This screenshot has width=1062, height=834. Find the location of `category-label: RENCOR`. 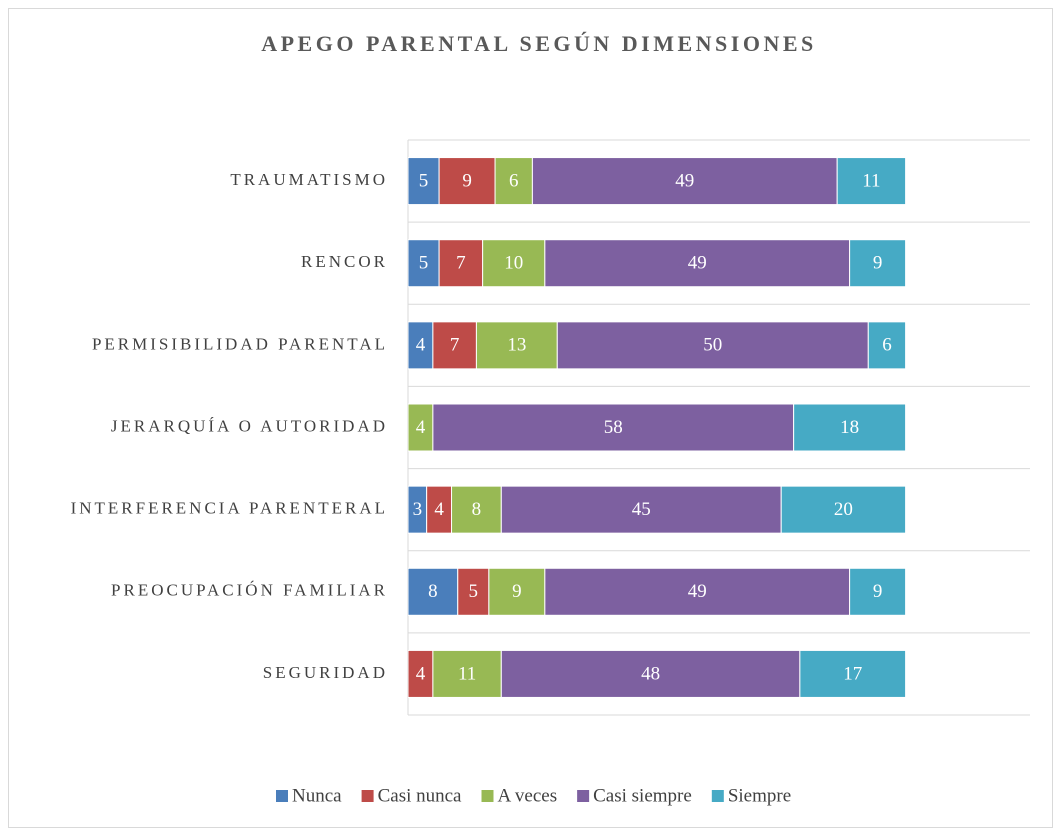

category-label: RENCOR is located at coordinates (344, 261).